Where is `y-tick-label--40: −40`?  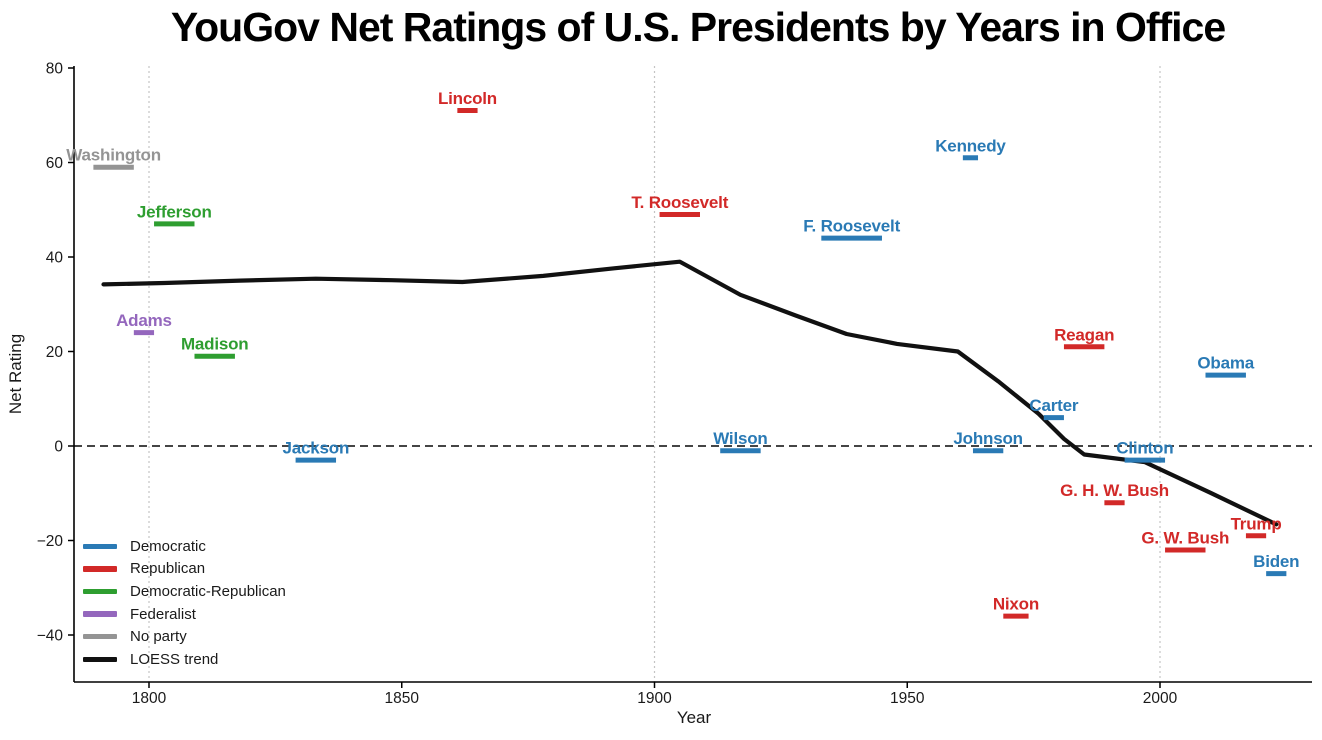
y-tick-label--40: −40 is located at coordinates (50, 636).